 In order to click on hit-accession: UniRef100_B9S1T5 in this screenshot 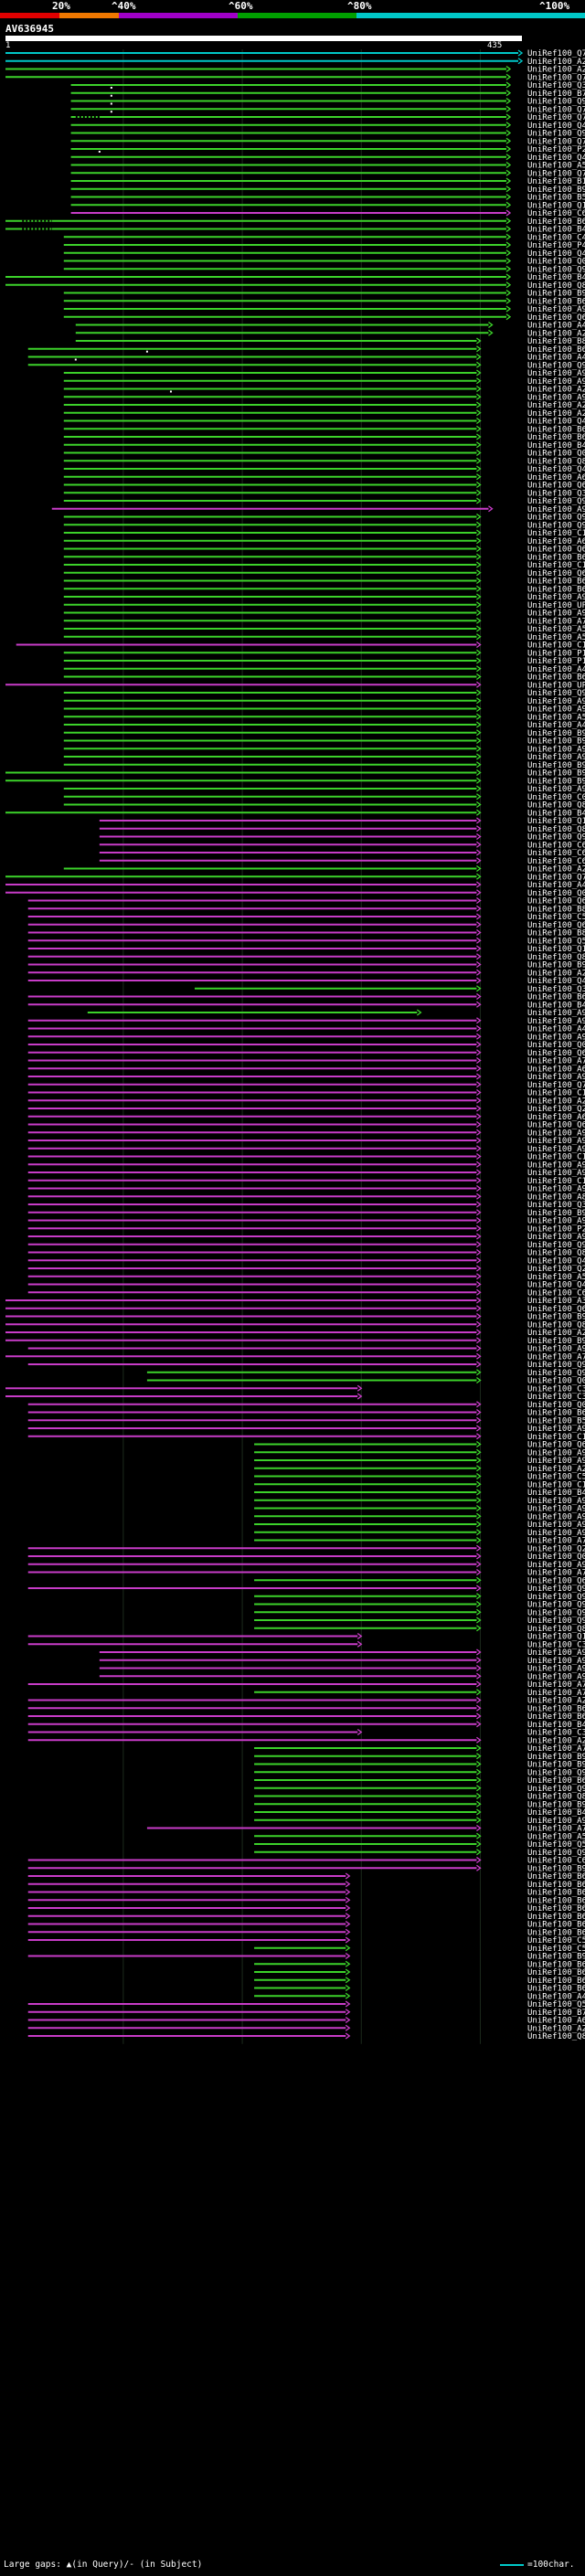, I will do `click(556, 1868)`.